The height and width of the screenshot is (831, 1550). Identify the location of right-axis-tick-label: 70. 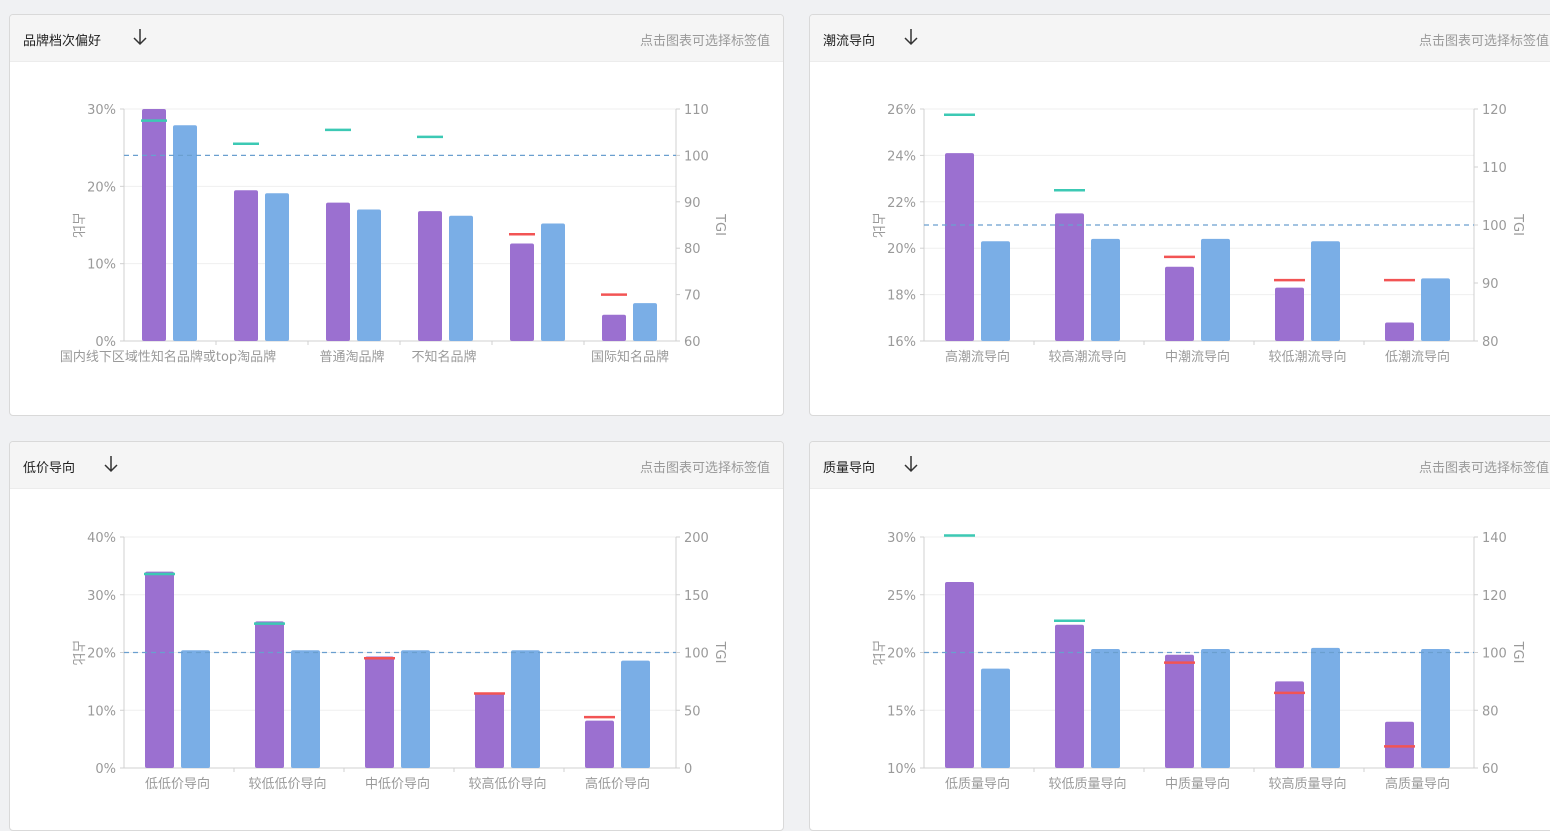
(692, 296).